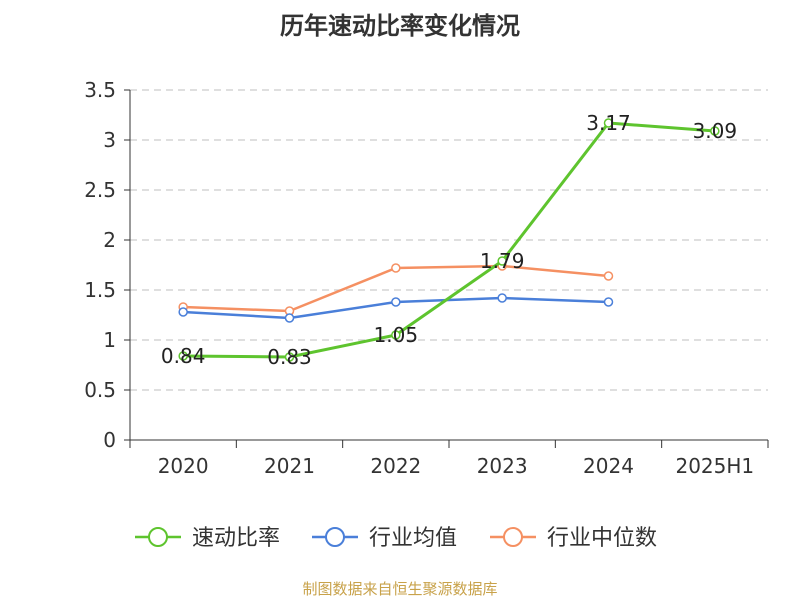  Describe the element at coordinates (714, 466) in the screenshot. I see `x-tick-label: 2025H1` at that location.